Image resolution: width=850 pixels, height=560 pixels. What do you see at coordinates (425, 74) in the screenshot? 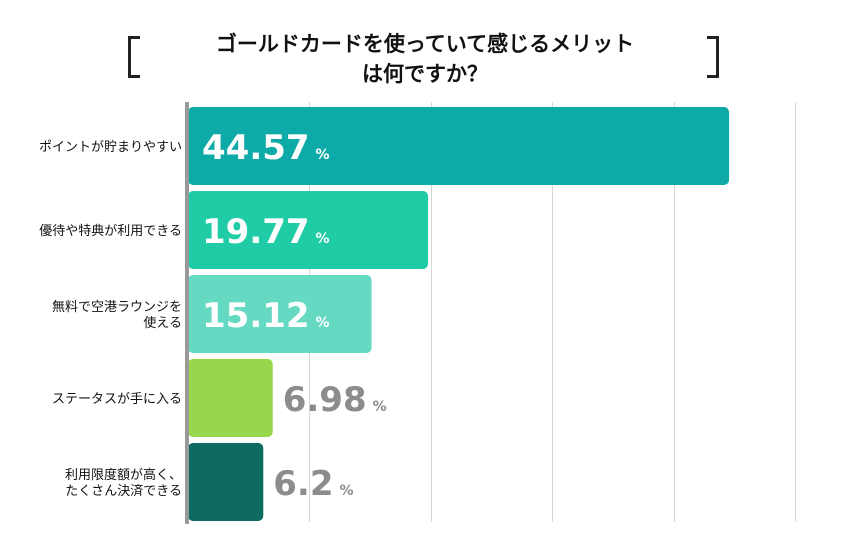
I see `chart-title-line-2: は何ですか？` at bounding box center [425, 74].